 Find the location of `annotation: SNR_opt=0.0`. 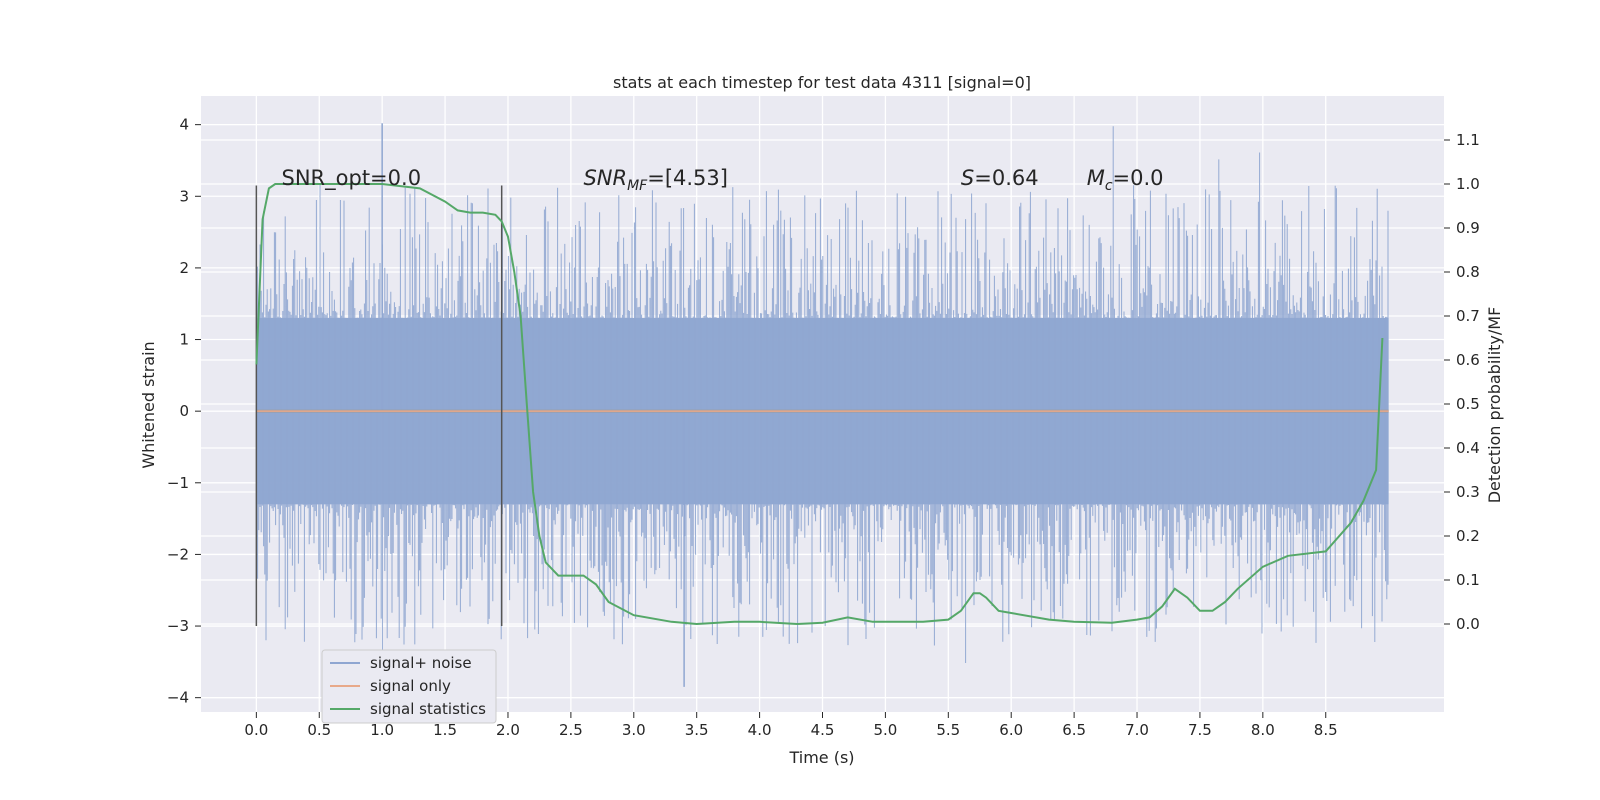

annotation: SNR_opt=0.0 is located at coordinates (352, 178).